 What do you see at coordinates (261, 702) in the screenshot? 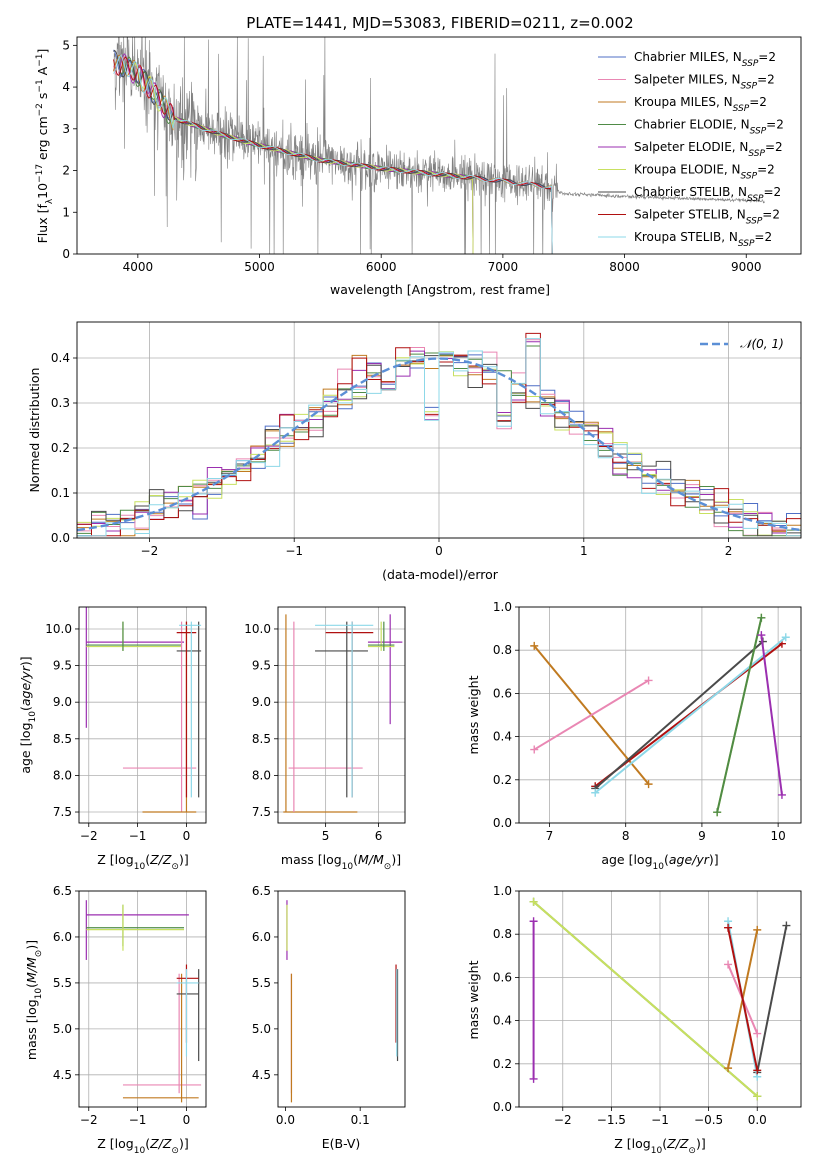
I see `y-tick-label: 9.0` at bounding box center [261, 702].